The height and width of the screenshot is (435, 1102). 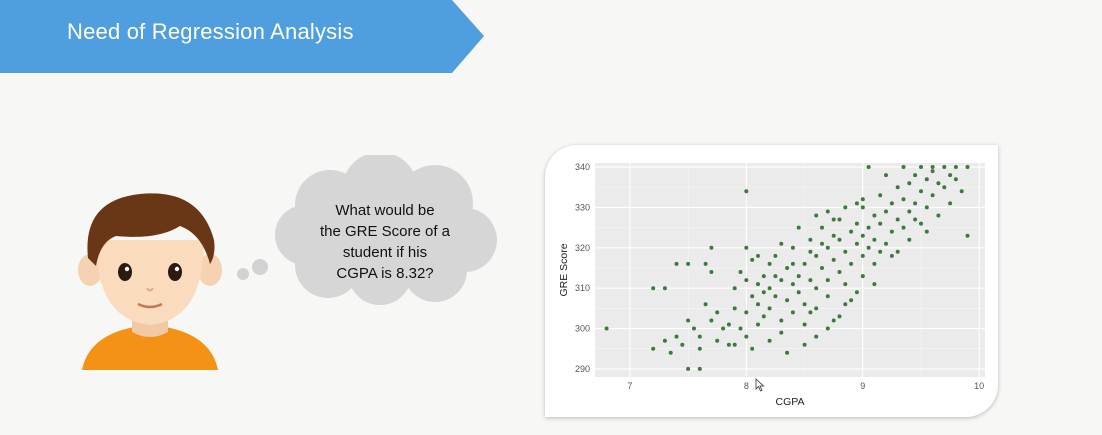 I want to click on x-axis-title: CGPA, so click(x=790, y=402).